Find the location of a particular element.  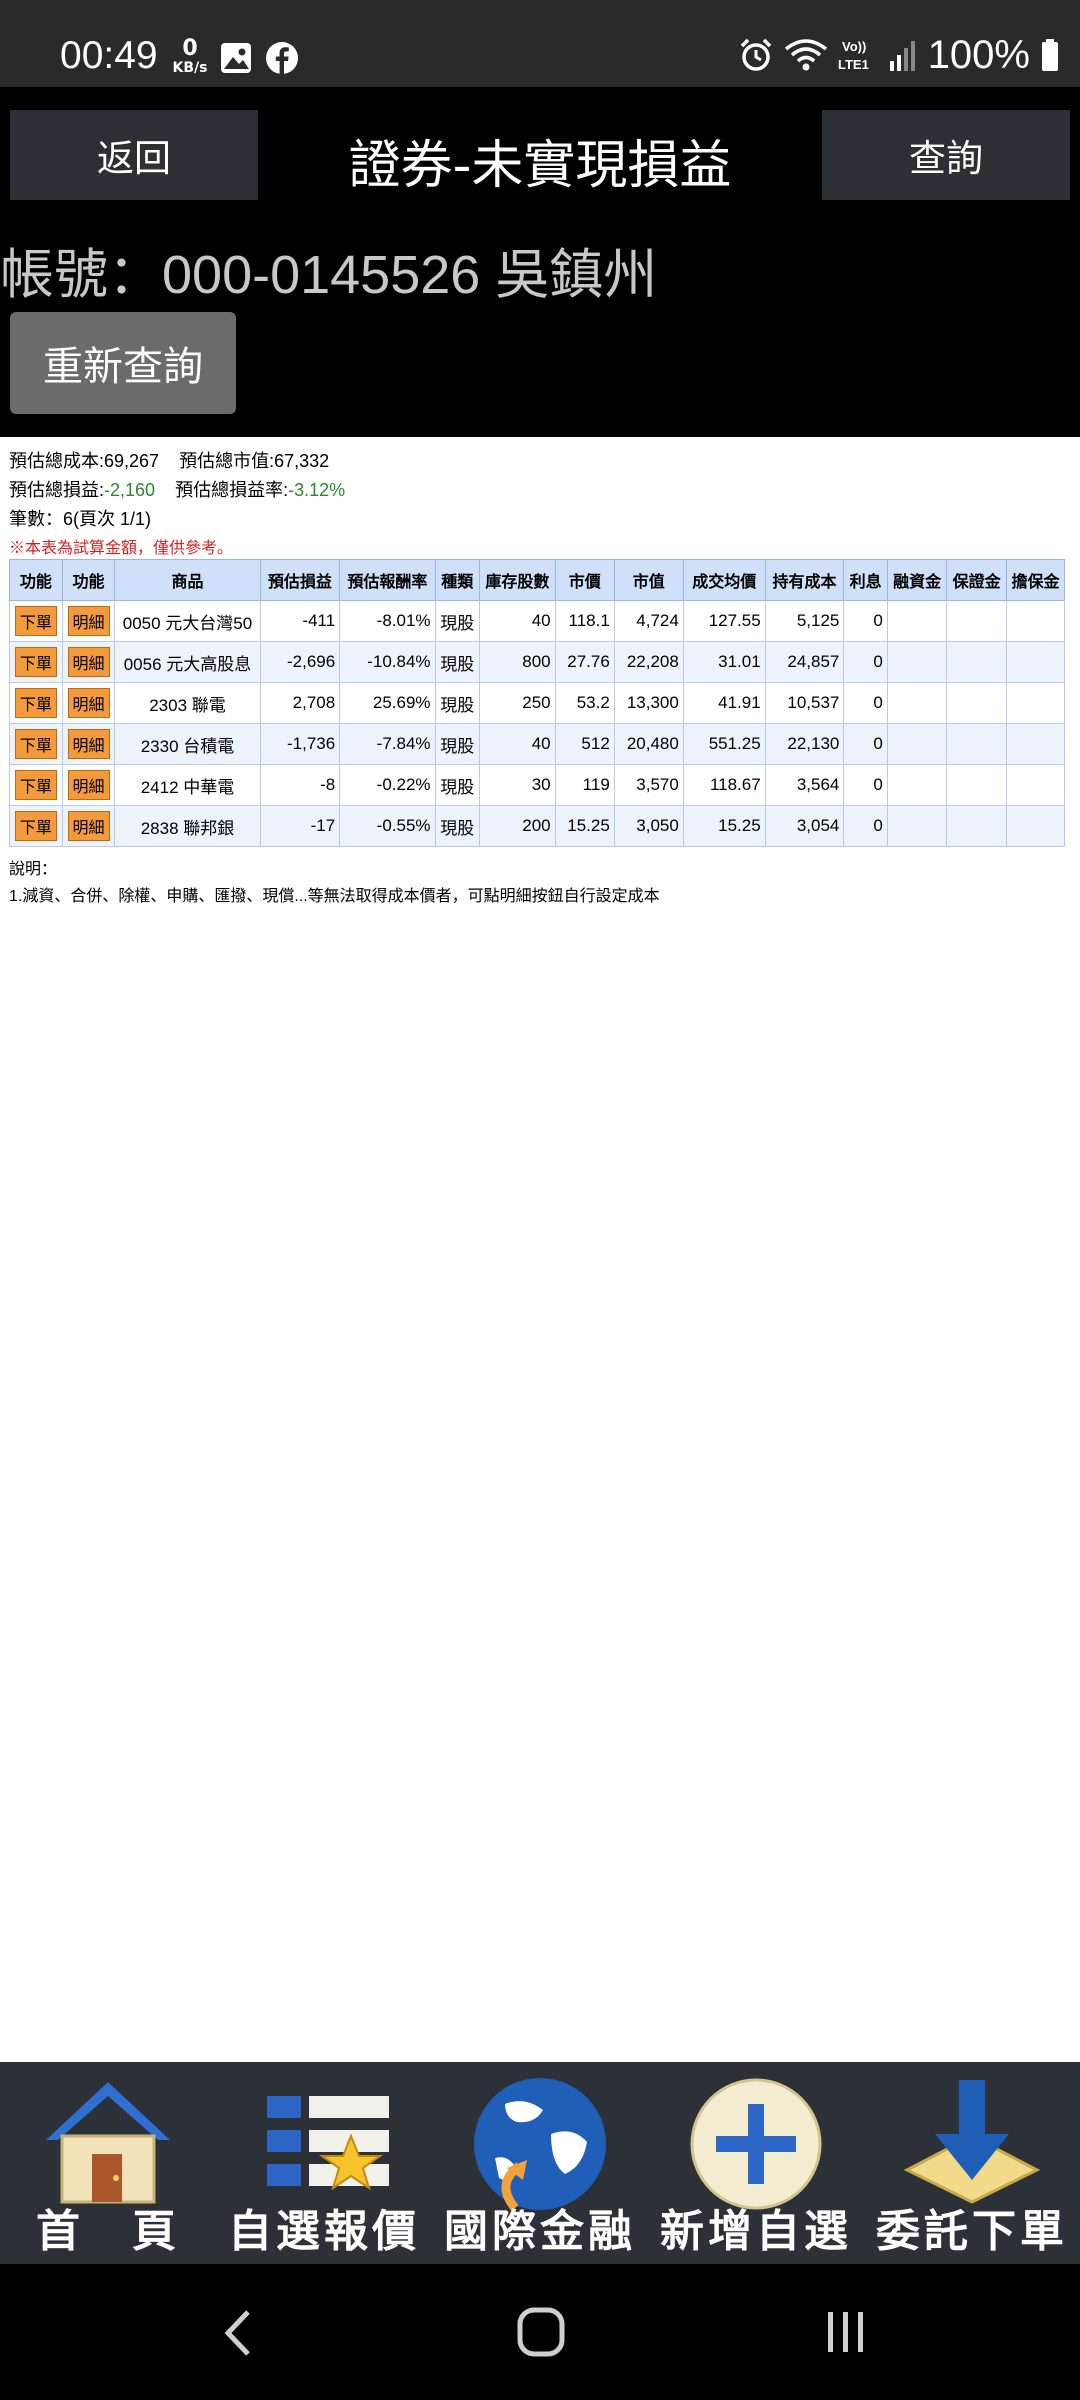

back-nav-icon is located at coordinates (237, 2333).